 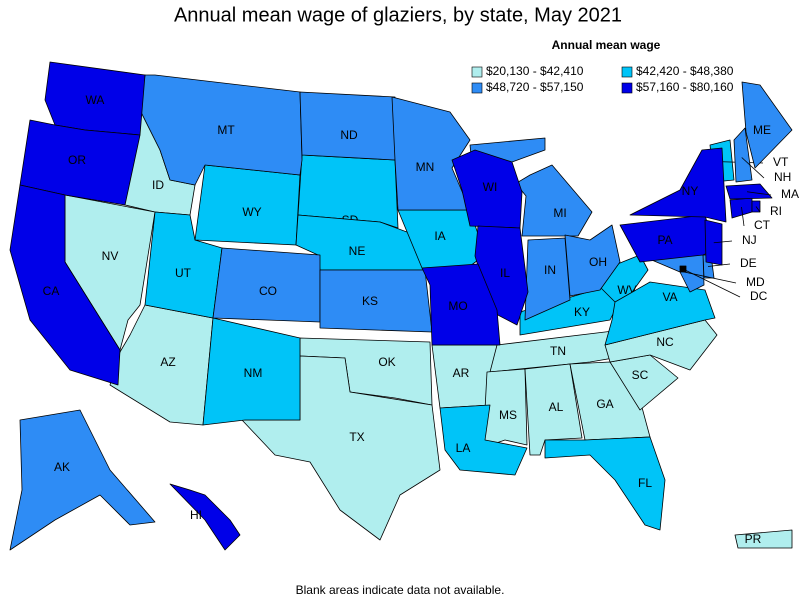 What do you see at coordinates (400, 590) in the screenshot?
I see `footnote: Blank areas indicate data not available.` at bounding box center [400, 590].